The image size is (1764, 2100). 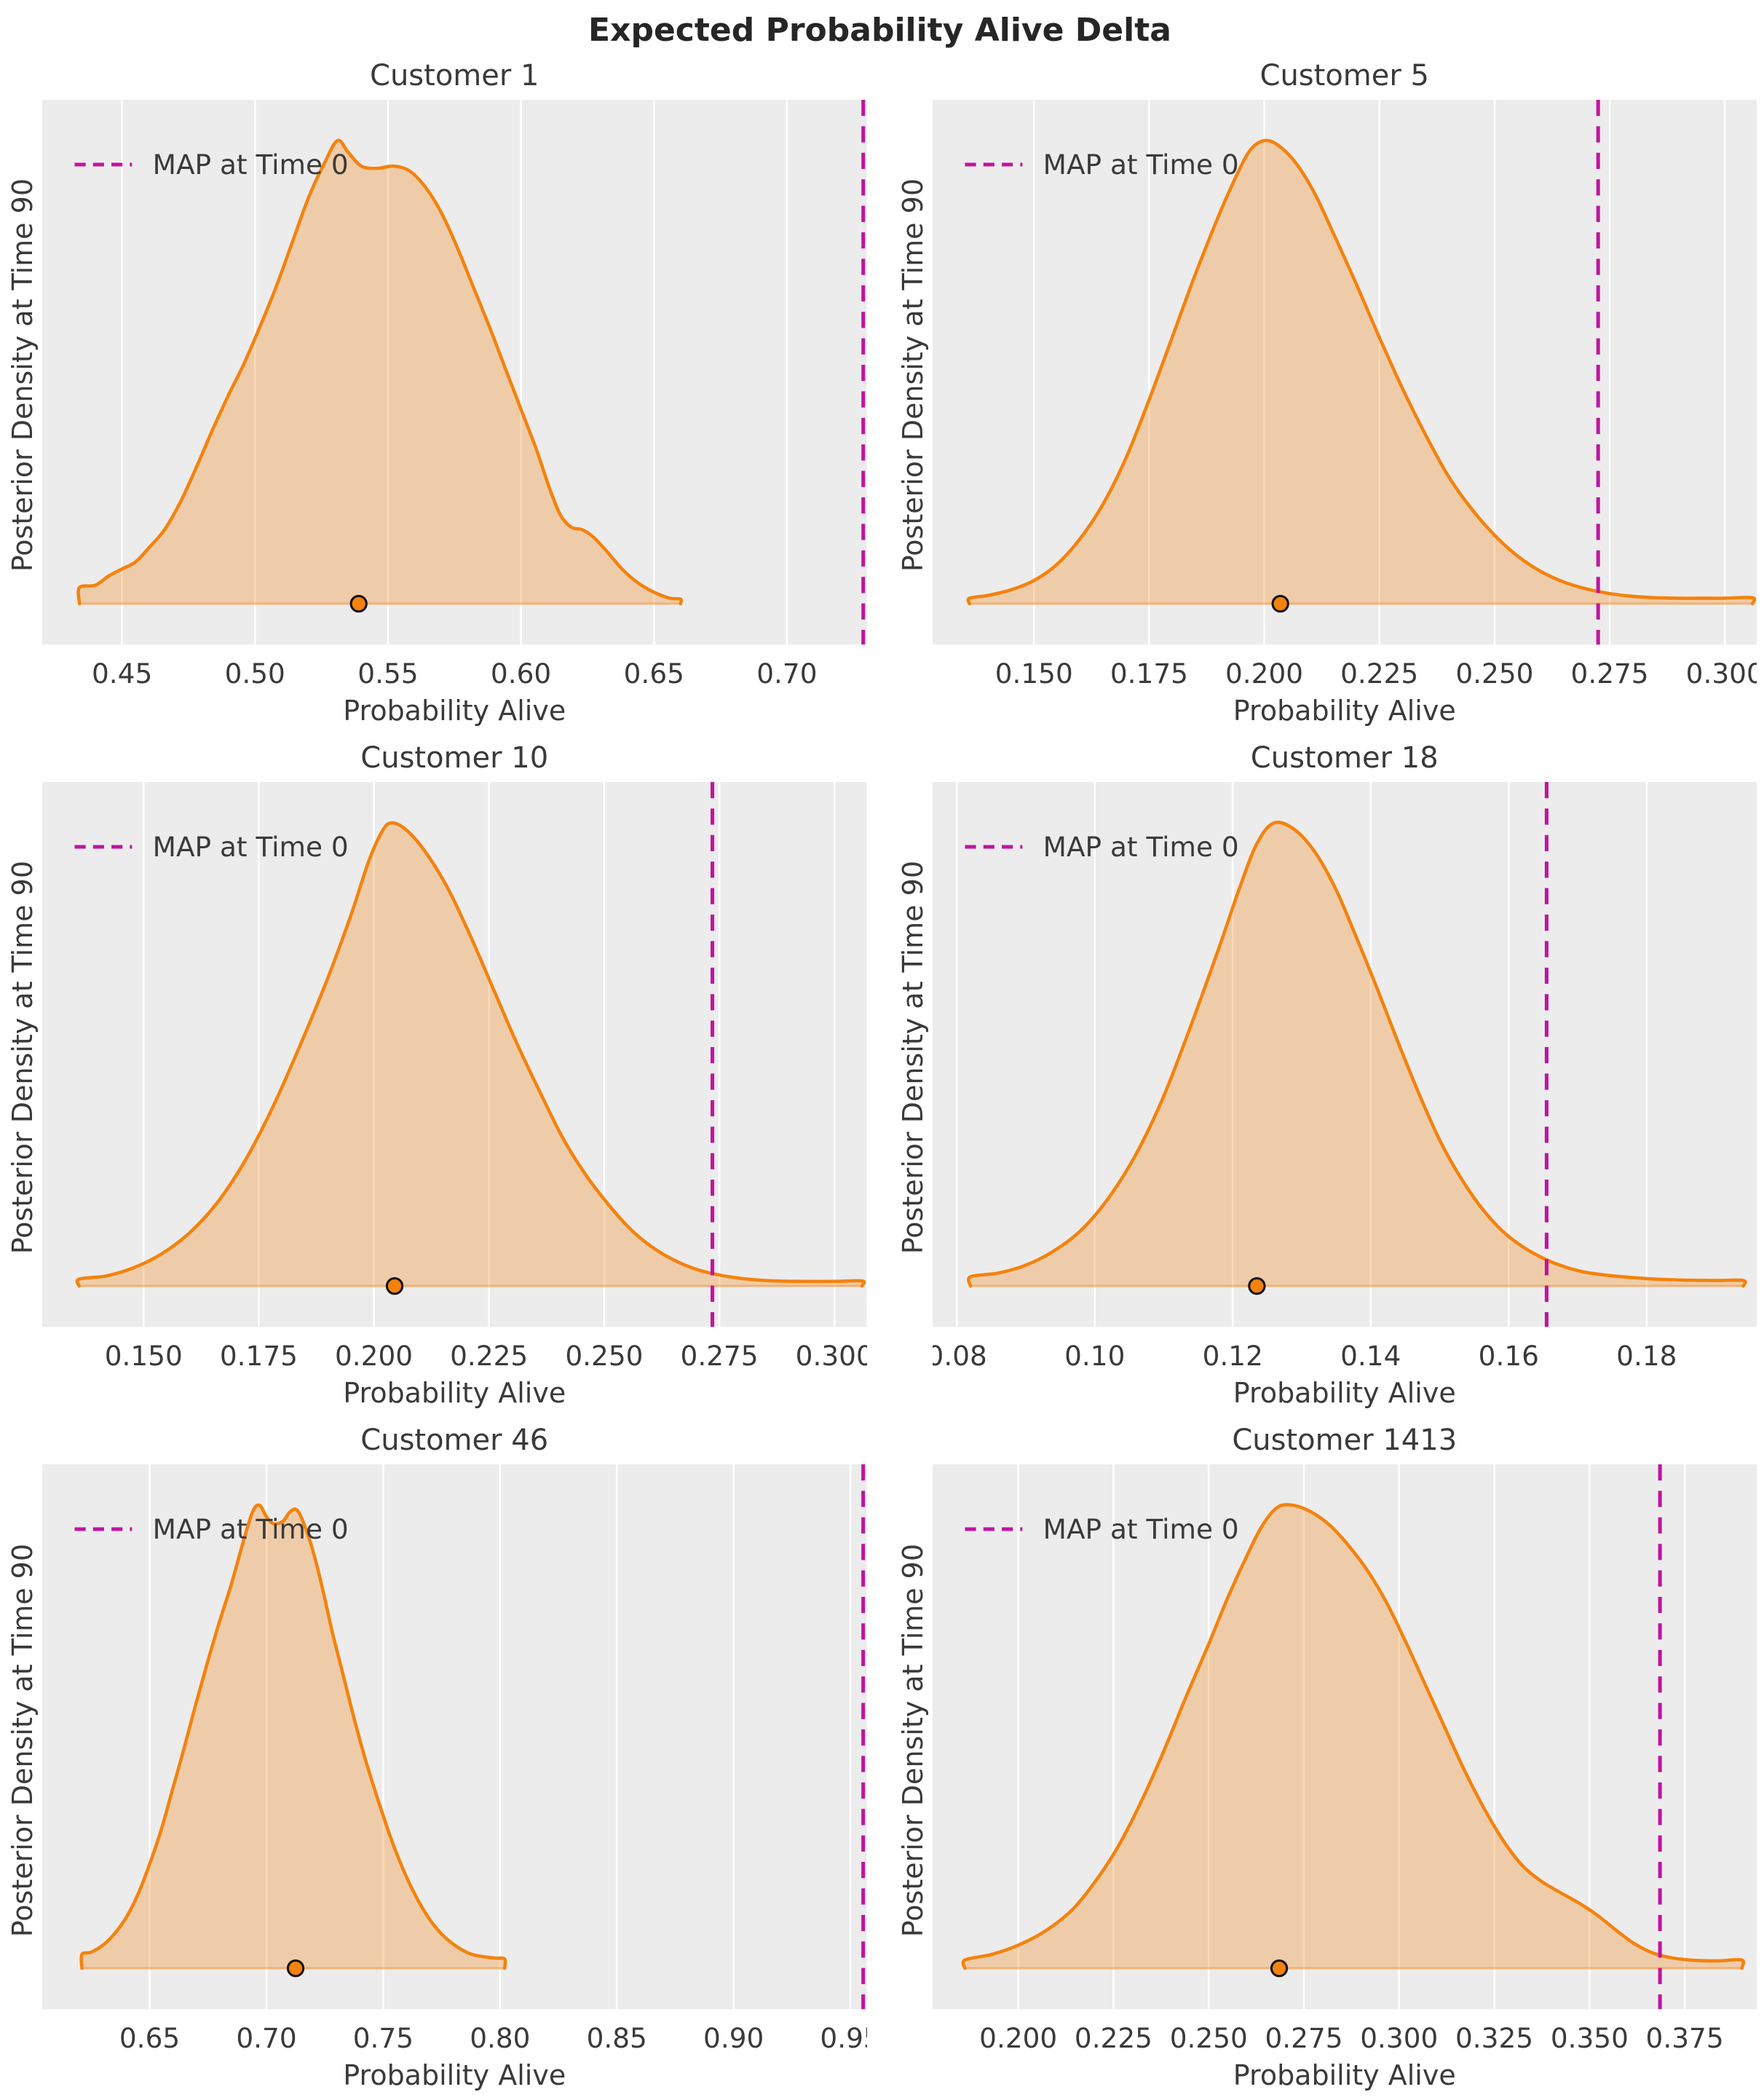 What do you see at coordinates (454, 75) in the screenshot?
I see `subplot-title: Customer 1` at bounding box center [454, 75].